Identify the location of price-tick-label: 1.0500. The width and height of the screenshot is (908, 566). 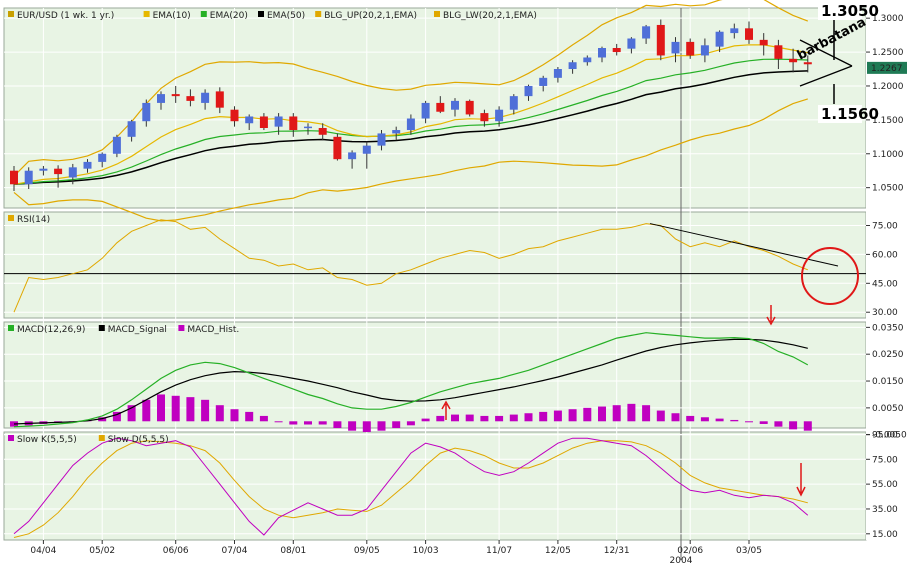
(888, 189).